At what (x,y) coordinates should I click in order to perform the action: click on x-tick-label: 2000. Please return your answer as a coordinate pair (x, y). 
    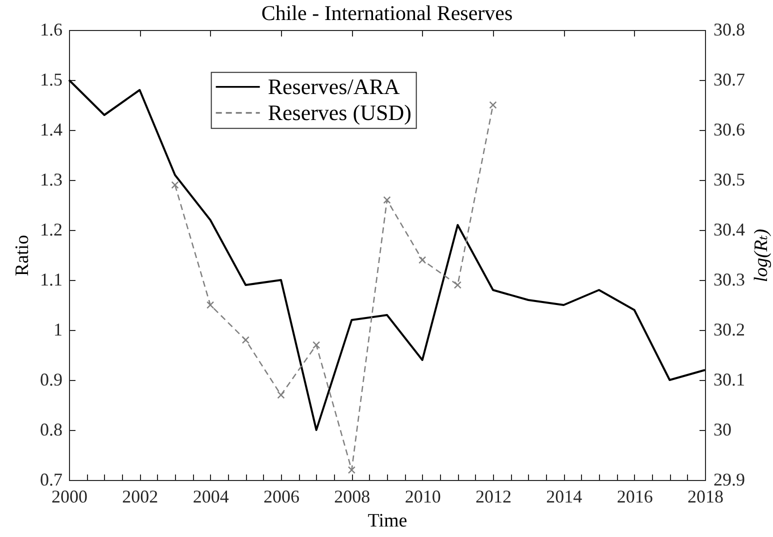
    Looking at the image, I should click on (70, 496).